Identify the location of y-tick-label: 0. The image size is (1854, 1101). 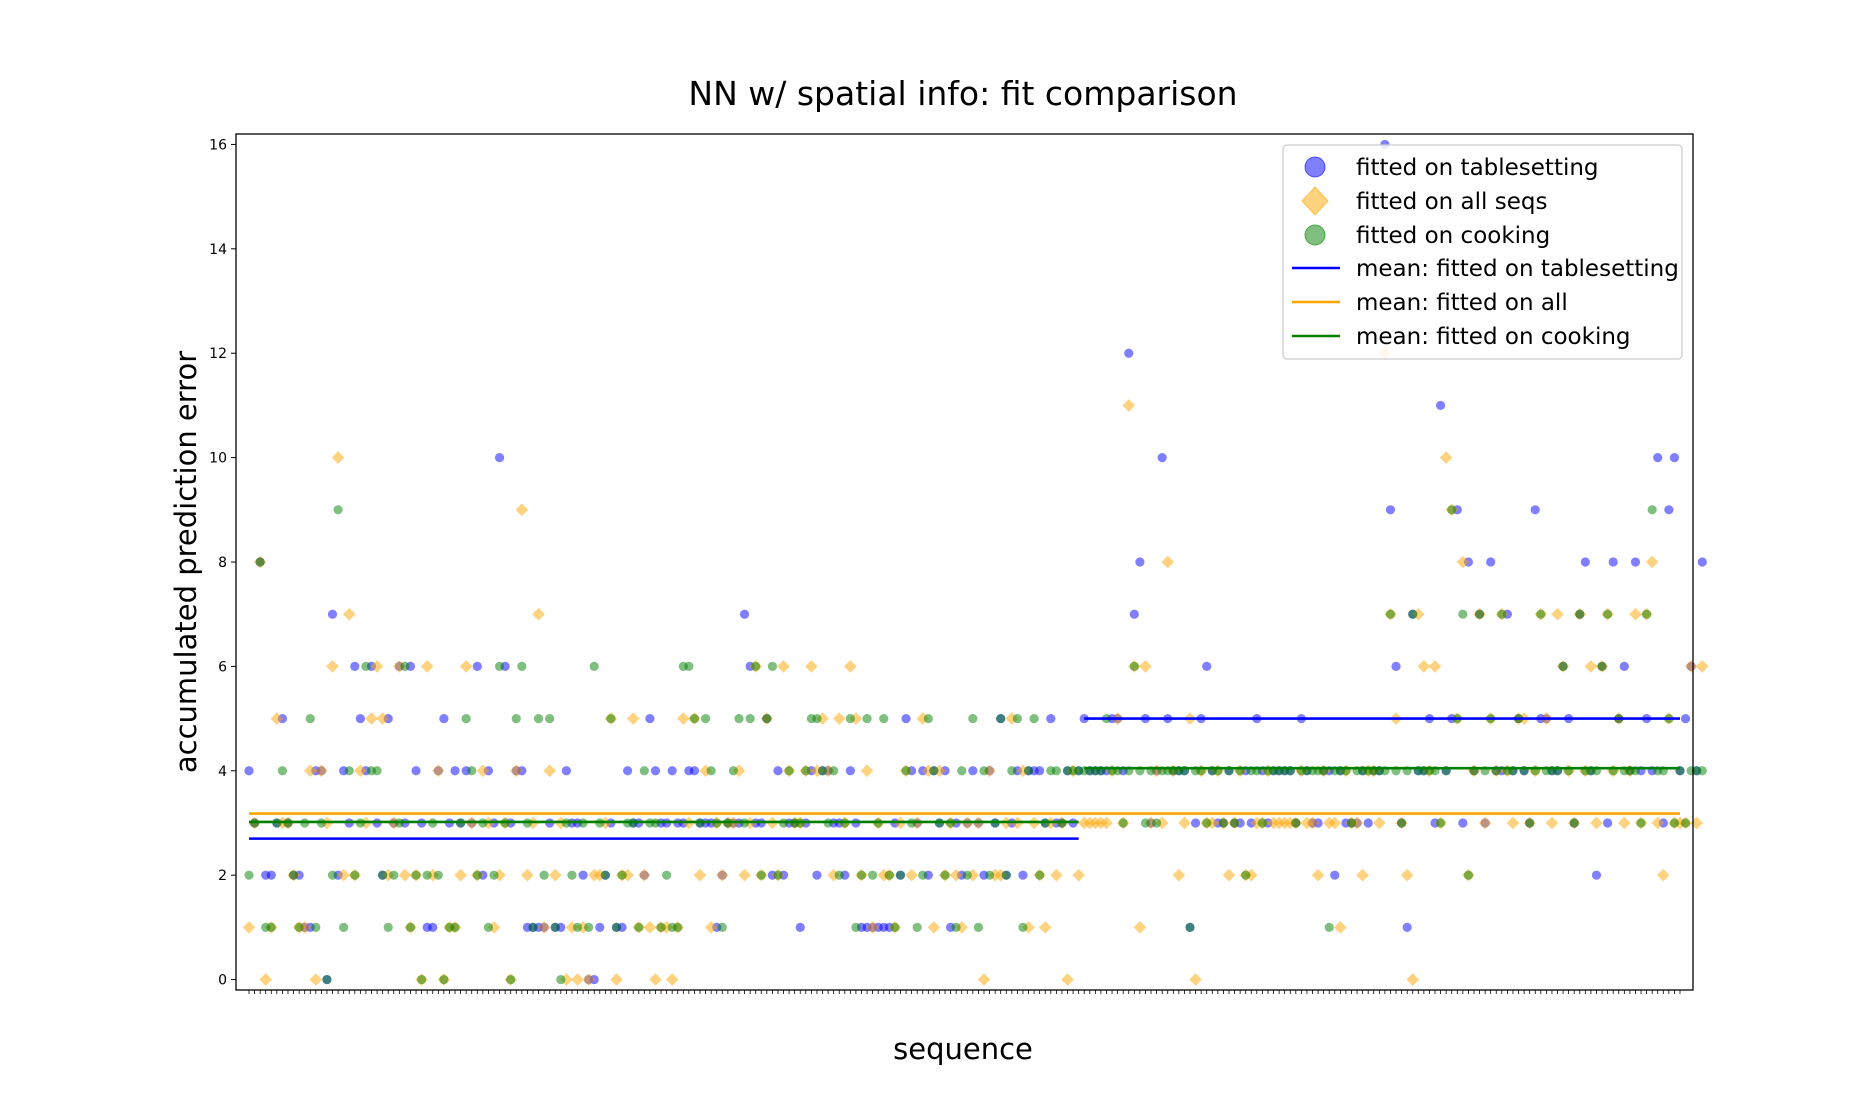
(222, 981).